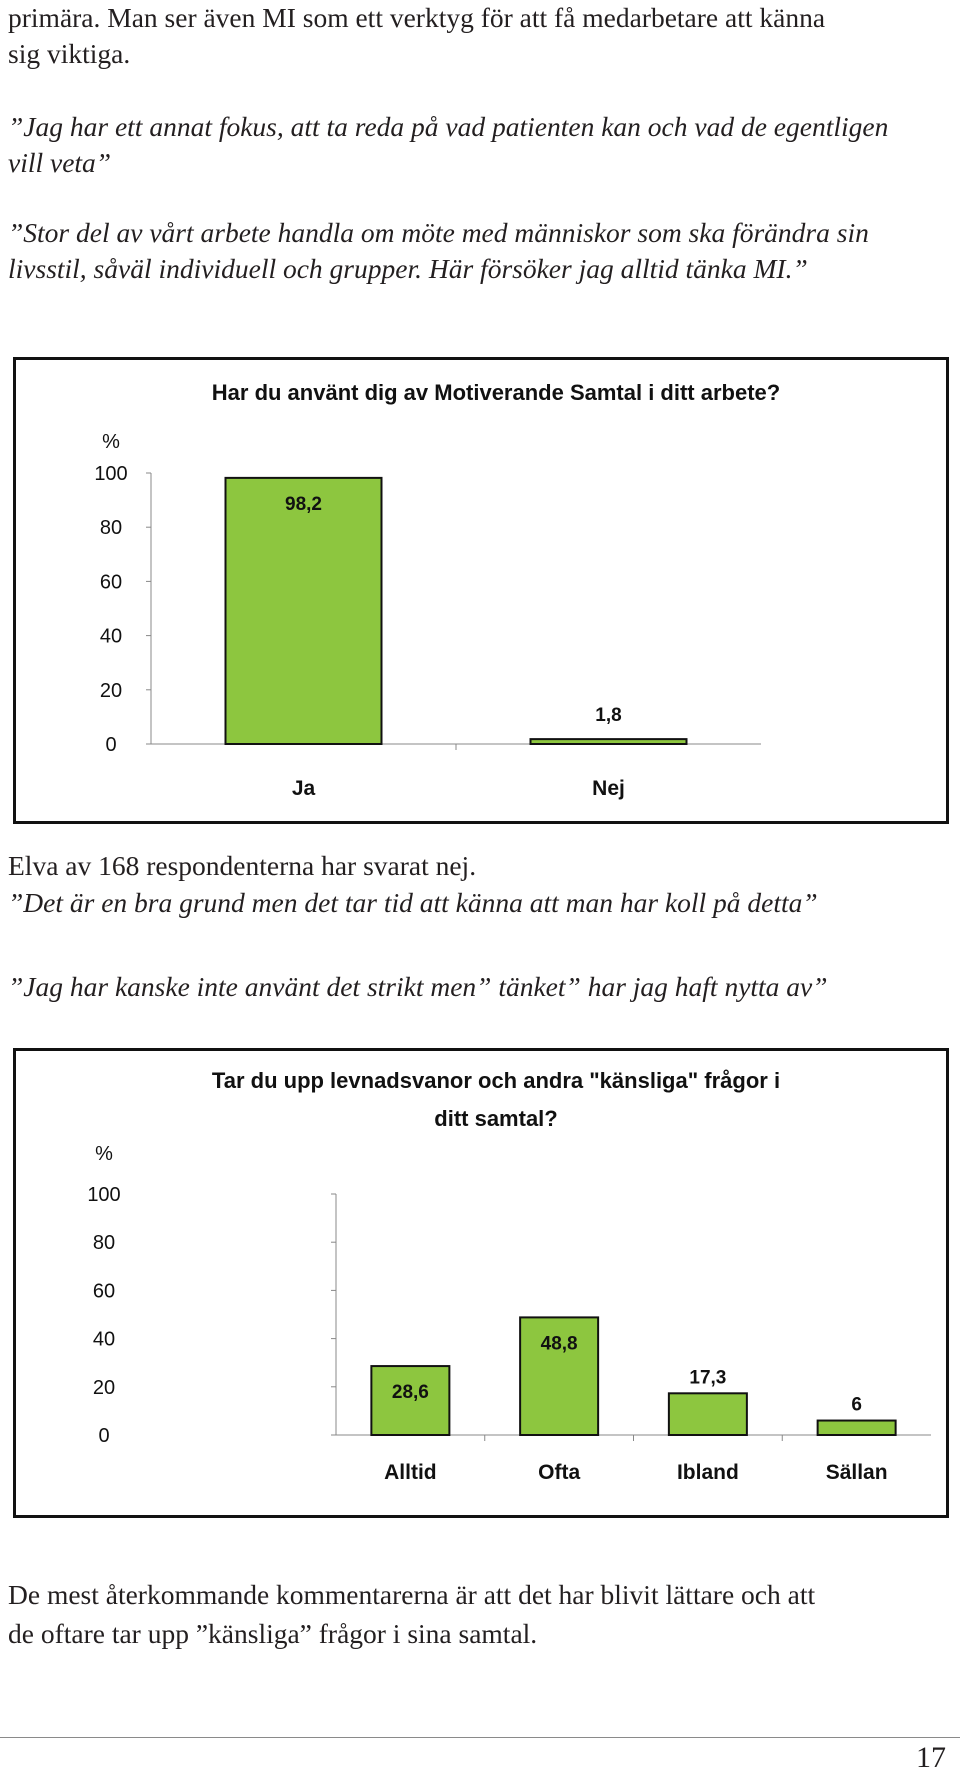  Describe the element at coordinates (608, 788) in the screenshot. I see `chart1-category-label-nej: Nej` at that location.